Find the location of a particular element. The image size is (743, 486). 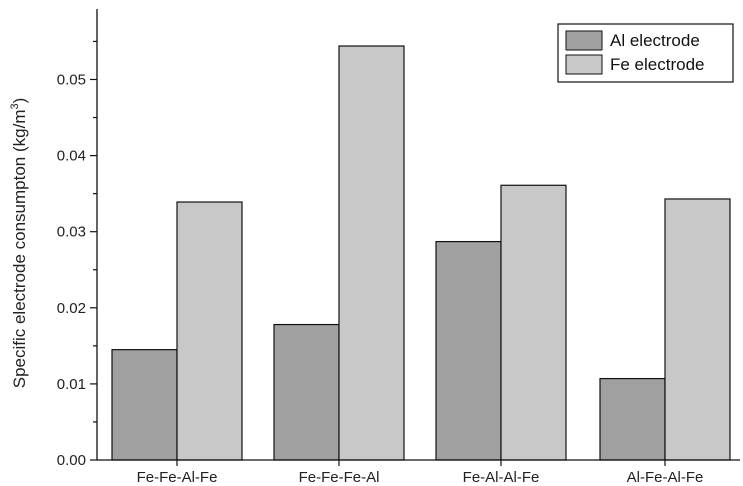

legend-label-fe: Fe electrode is located at coordinates (657, 64).